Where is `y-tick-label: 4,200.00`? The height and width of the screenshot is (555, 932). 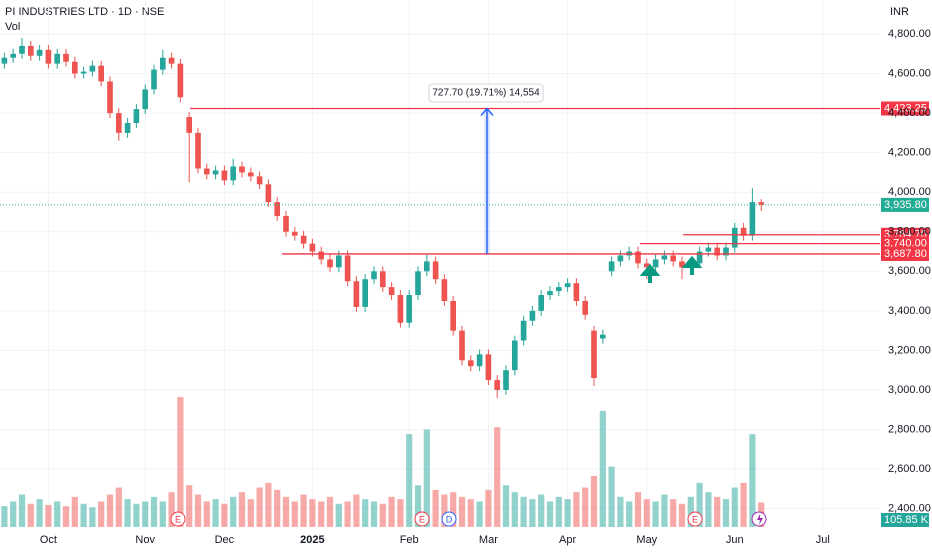
y-tick-label: 4,200.00 is located at coordinates (909, 153).